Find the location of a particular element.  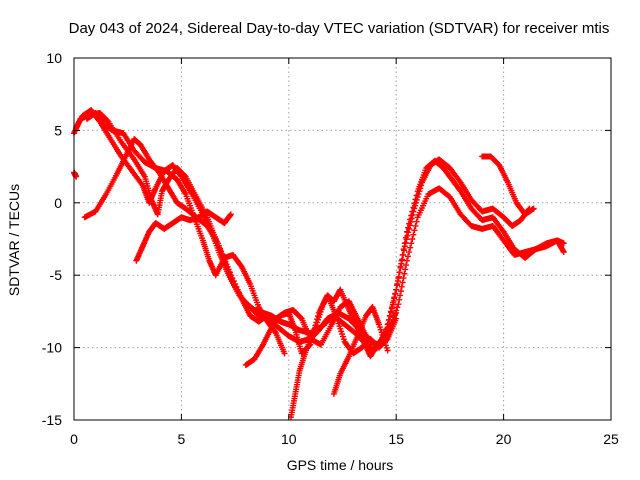

x-tick-label: 0 is located at coordinates (74, 439).